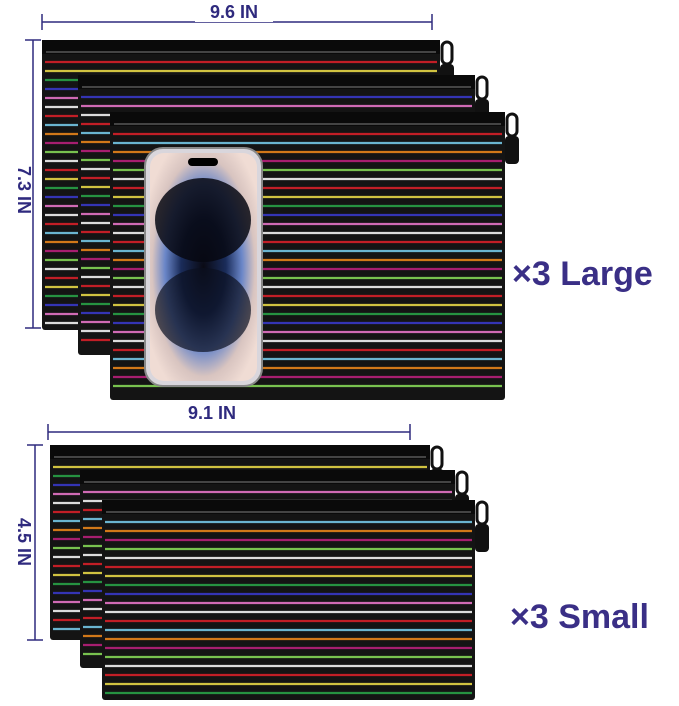  I want to click on small-width: 9.1 IN, so click(212, 413).